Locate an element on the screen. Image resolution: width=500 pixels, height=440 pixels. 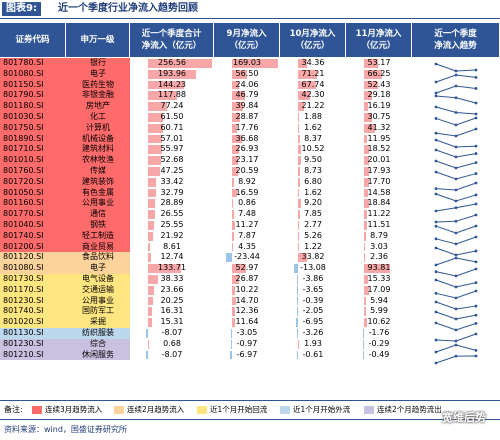
industry-name-text: 通信 is located at coordinates (98, 214).